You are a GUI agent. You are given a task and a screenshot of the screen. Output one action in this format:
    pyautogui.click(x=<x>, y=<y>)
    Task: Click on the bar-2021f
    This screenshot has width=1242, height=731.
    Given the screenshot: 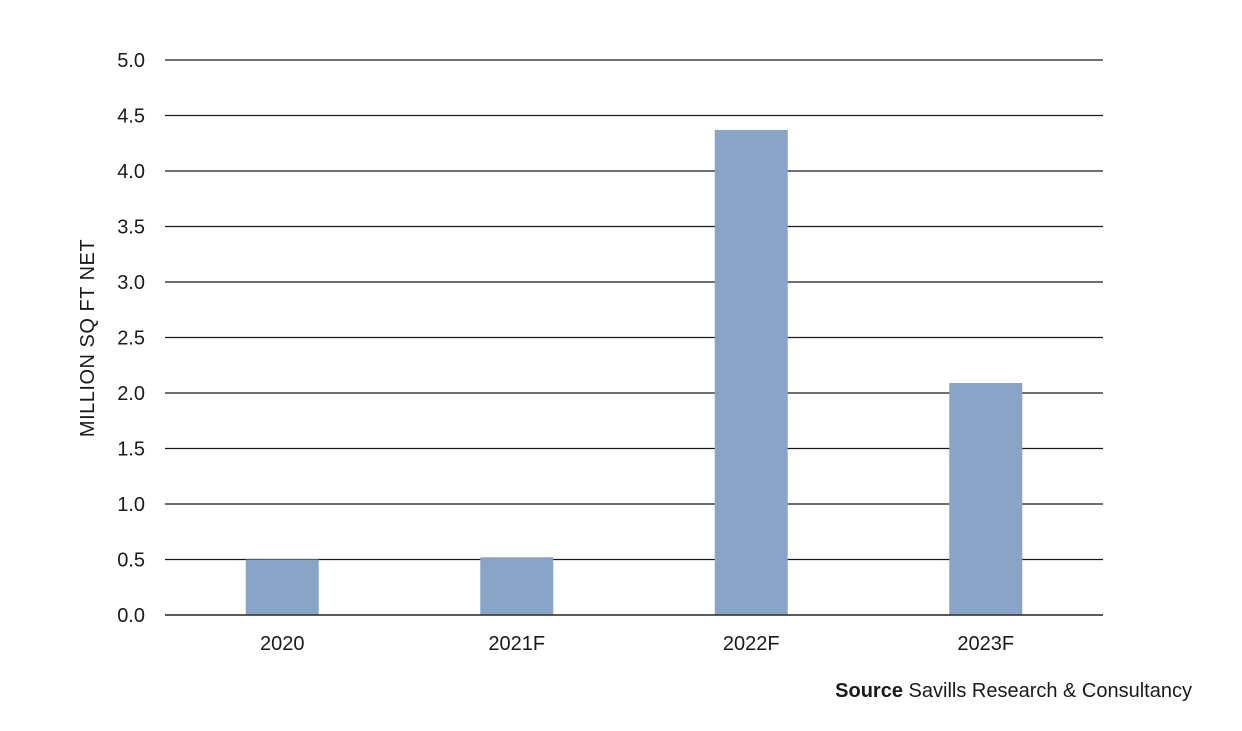 What is the action you would take?
    pyautogui.click(x=517, y=586)
    